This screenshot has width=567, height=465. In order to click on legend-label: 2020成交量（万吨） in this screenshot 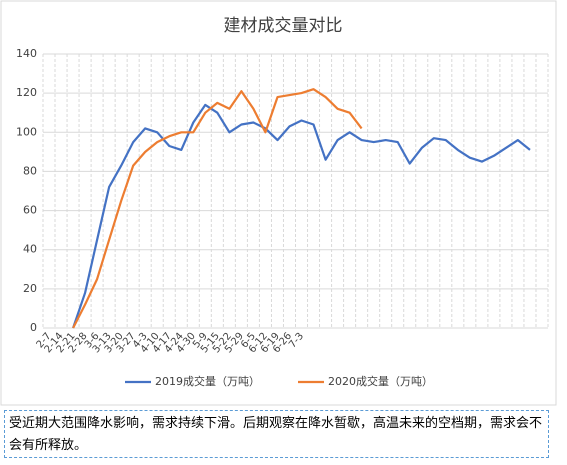, I will do `click(380, 381)`.